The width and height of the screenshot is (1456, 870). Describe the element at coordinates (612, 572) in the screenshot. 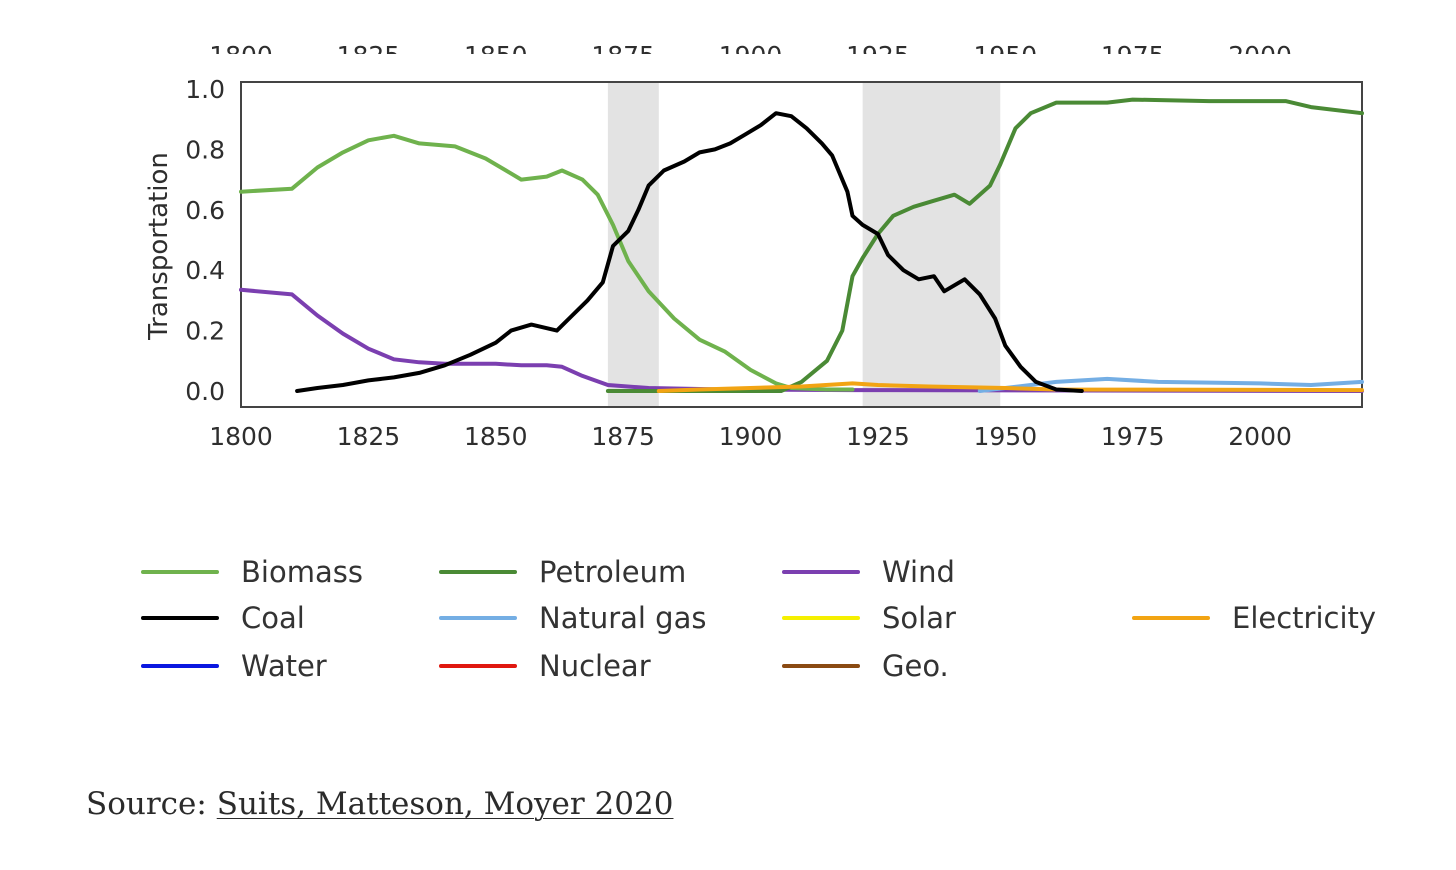

I see `legend-label-petroleum: Petroleum` at that location.